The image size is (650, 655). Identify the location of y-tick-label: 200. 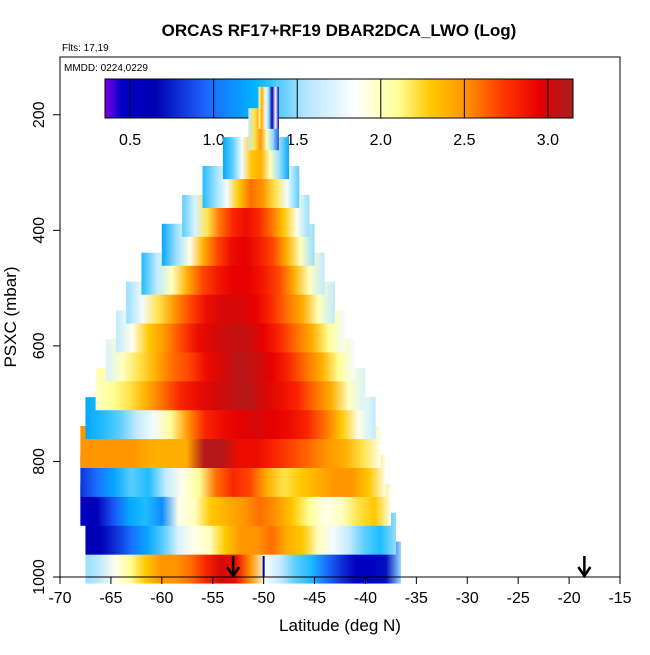
(39, 114).